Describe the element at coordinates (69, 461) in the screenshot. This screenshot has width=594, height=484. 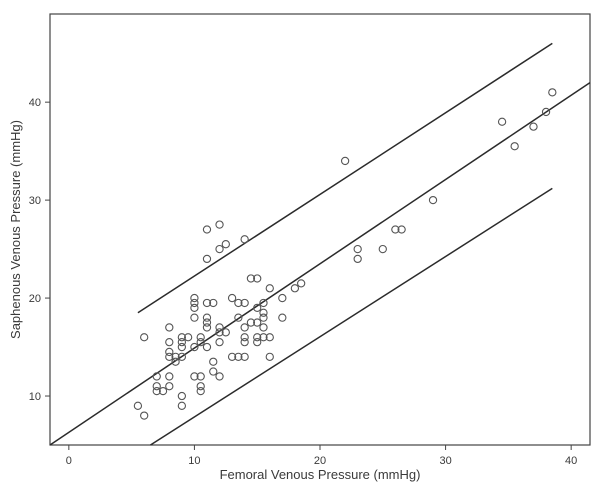
I see `x-tick-label: 0` at that location.